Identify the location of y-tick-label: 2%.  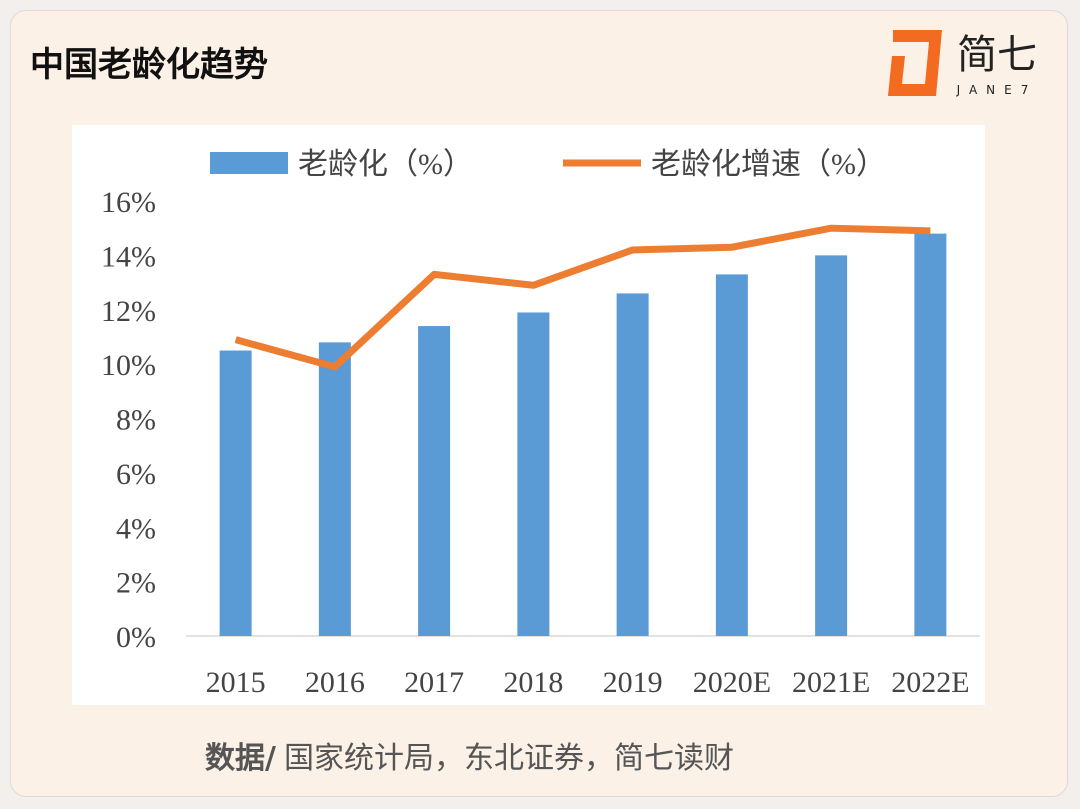
(136, 583).